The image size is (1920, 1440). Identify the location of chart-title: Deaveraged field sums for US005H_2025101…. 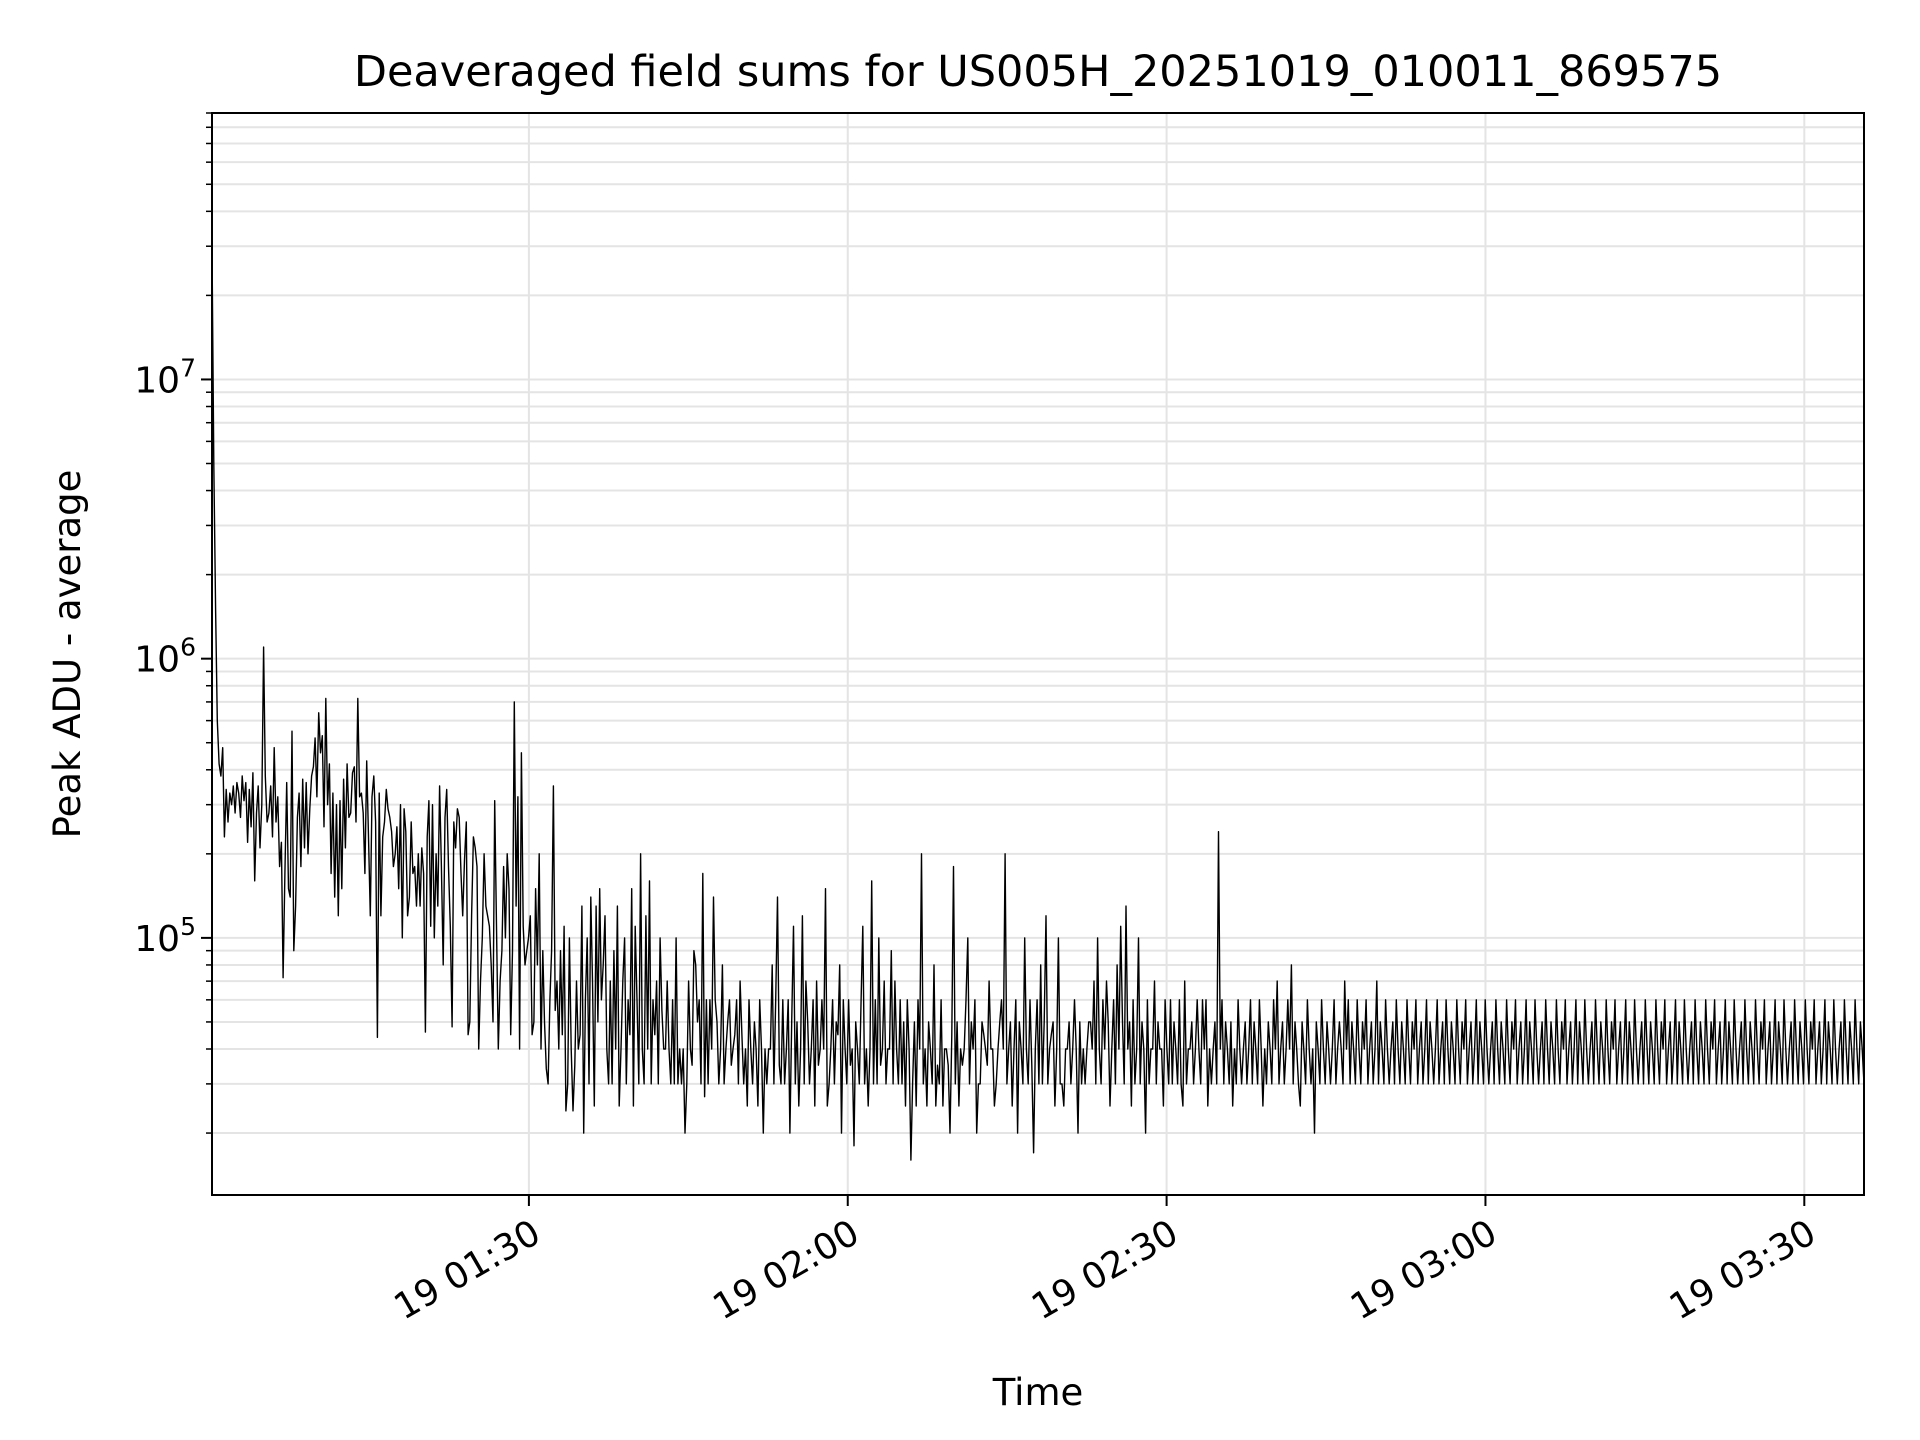
(1038, 72).